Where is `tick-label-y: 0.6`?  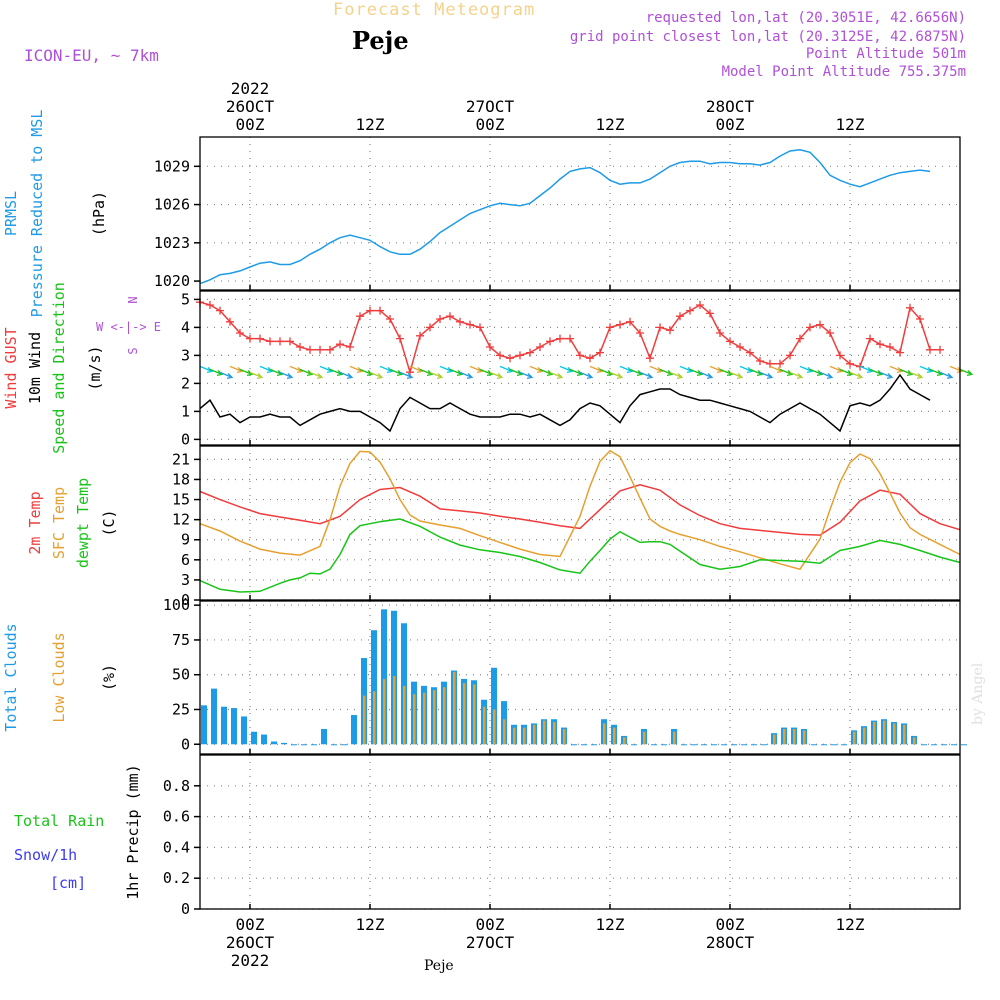
tick-label-y: 0.6 is located at coordinates (176, 817).